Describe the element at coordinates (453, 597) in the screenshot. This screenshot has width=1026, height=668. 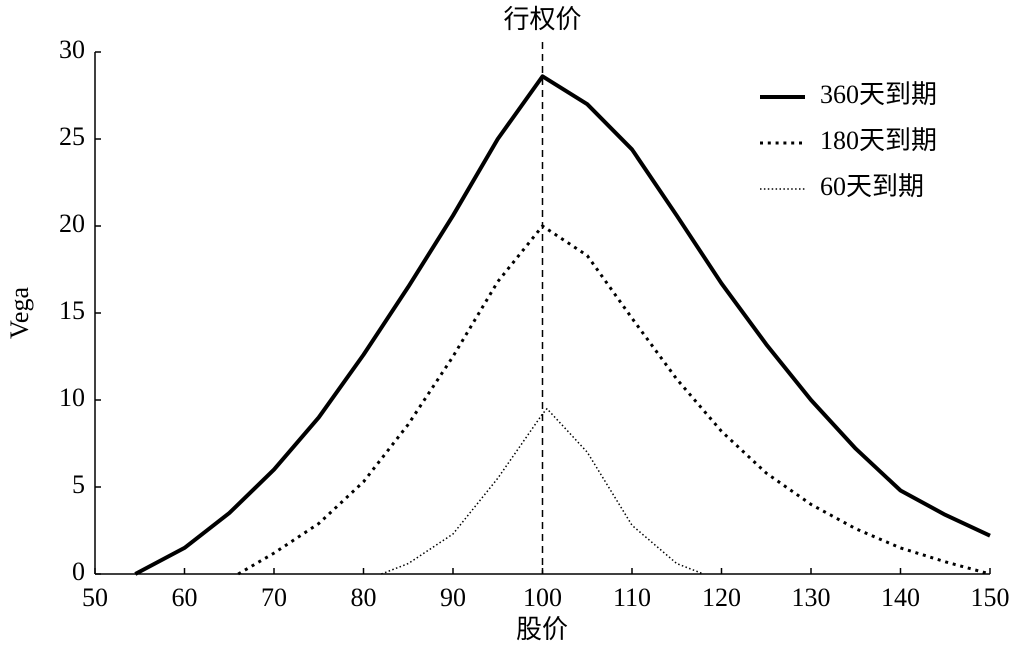
I see `x-tick-label: 90` at that location.